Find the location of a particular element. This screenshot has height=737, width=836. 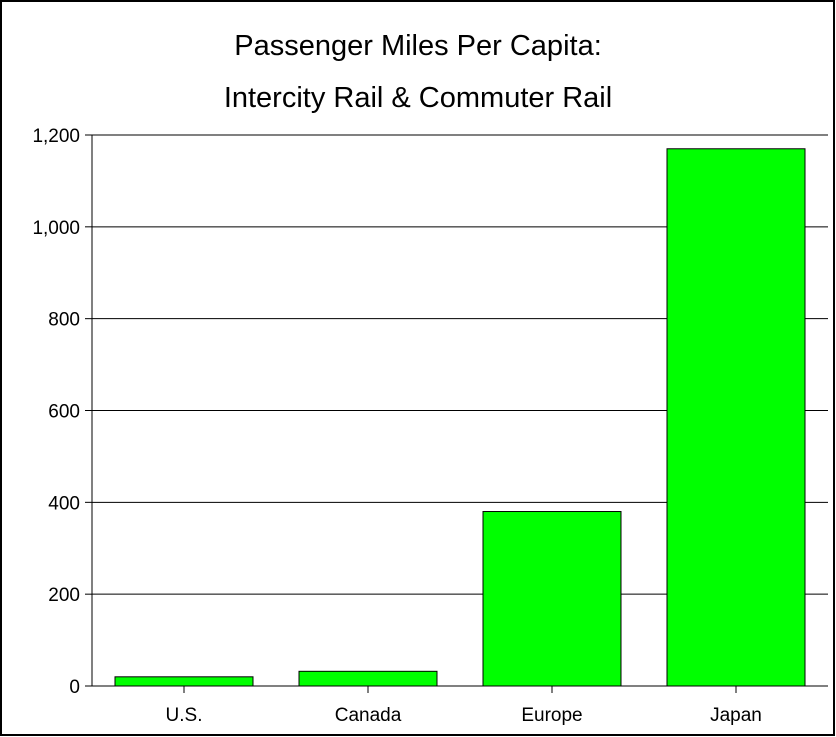

y-tick-label: 0 is located at coordinates (74, 687).